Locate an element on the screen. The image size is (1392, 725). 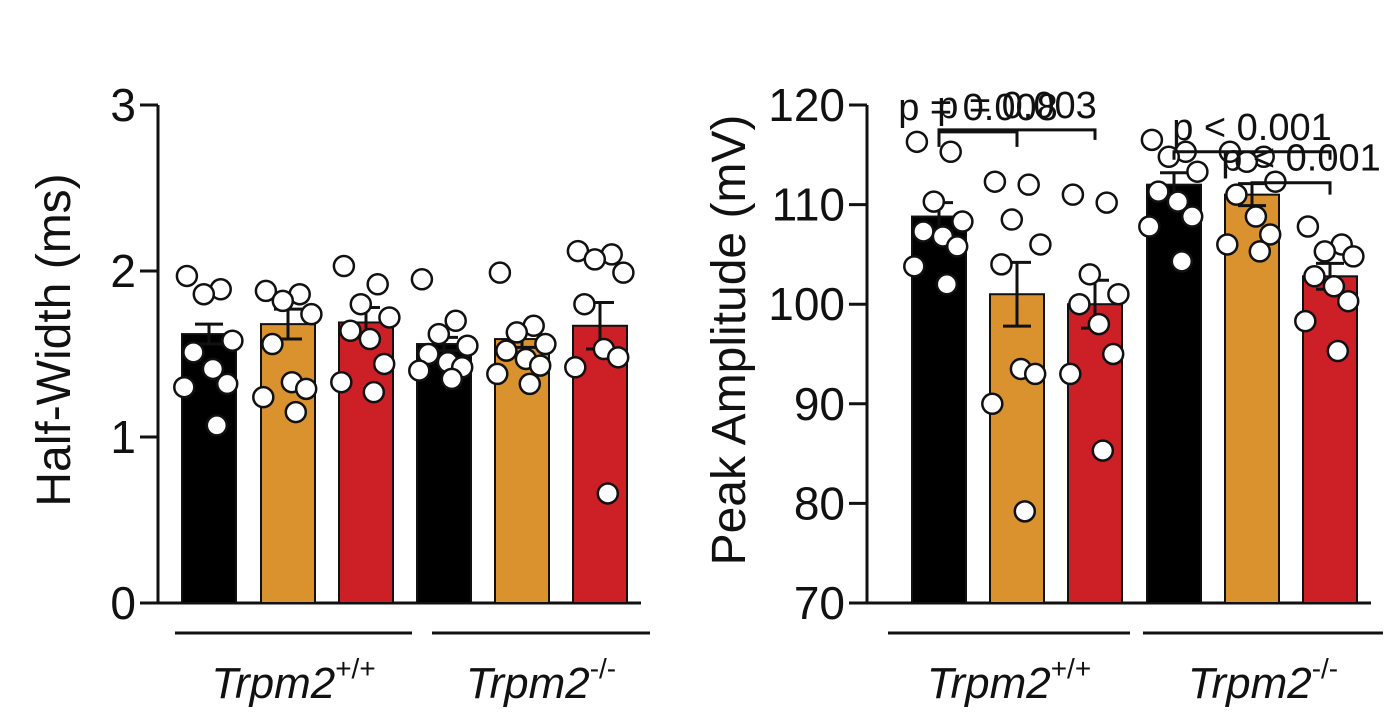
right-y-axis-title: Peak Amplitude (mV) is located at coordinates (729, 340).